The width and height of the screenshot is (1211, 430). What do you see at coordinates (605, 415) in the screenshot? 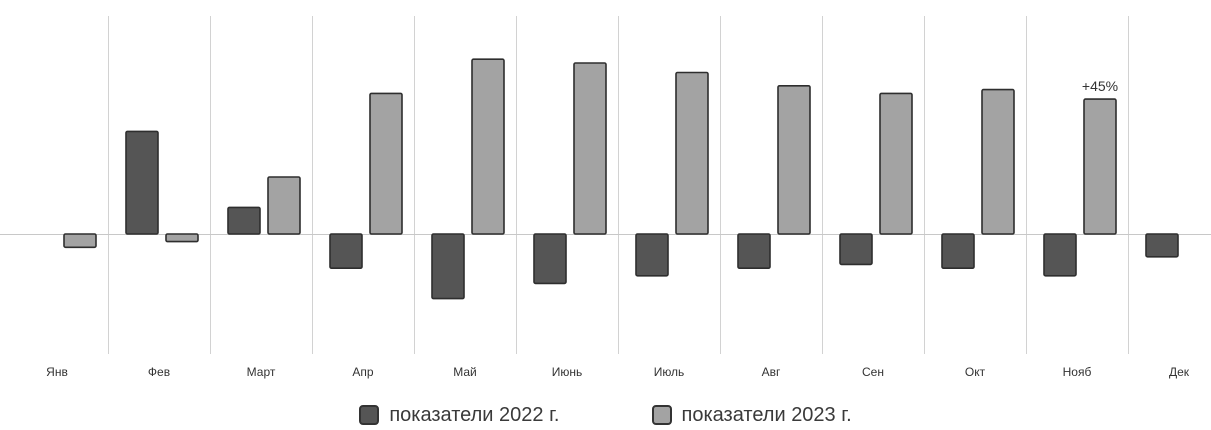
I see `legend: показатели 2022 г. показатели 2023 г.` at bounding box center [605, 415].